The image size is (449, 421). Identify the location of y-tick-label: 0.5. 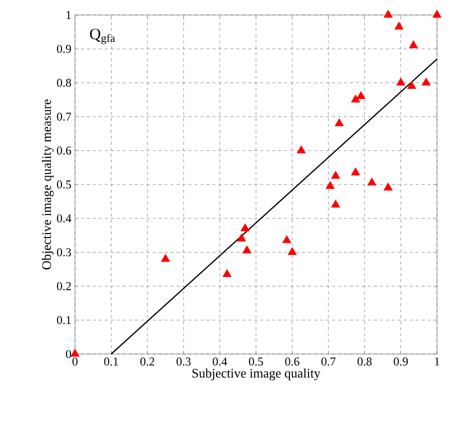
(64, 184).